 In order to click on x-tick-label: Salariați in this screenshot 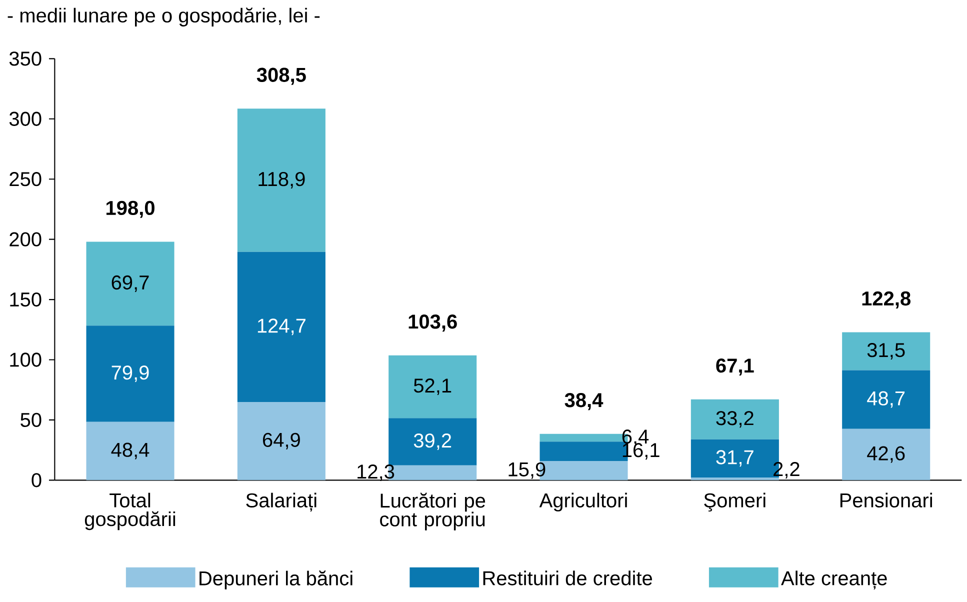, I will do `click(281, 502)`.